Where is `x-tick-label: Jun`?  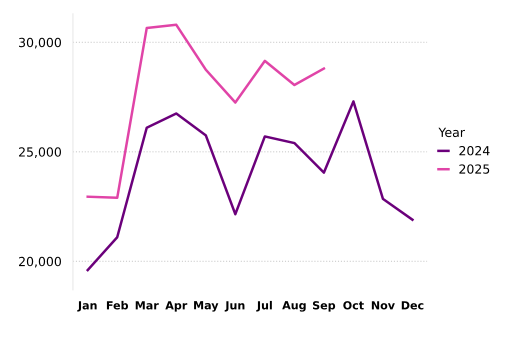
x-tick-label: Jun is located at coordinates (234, 306).